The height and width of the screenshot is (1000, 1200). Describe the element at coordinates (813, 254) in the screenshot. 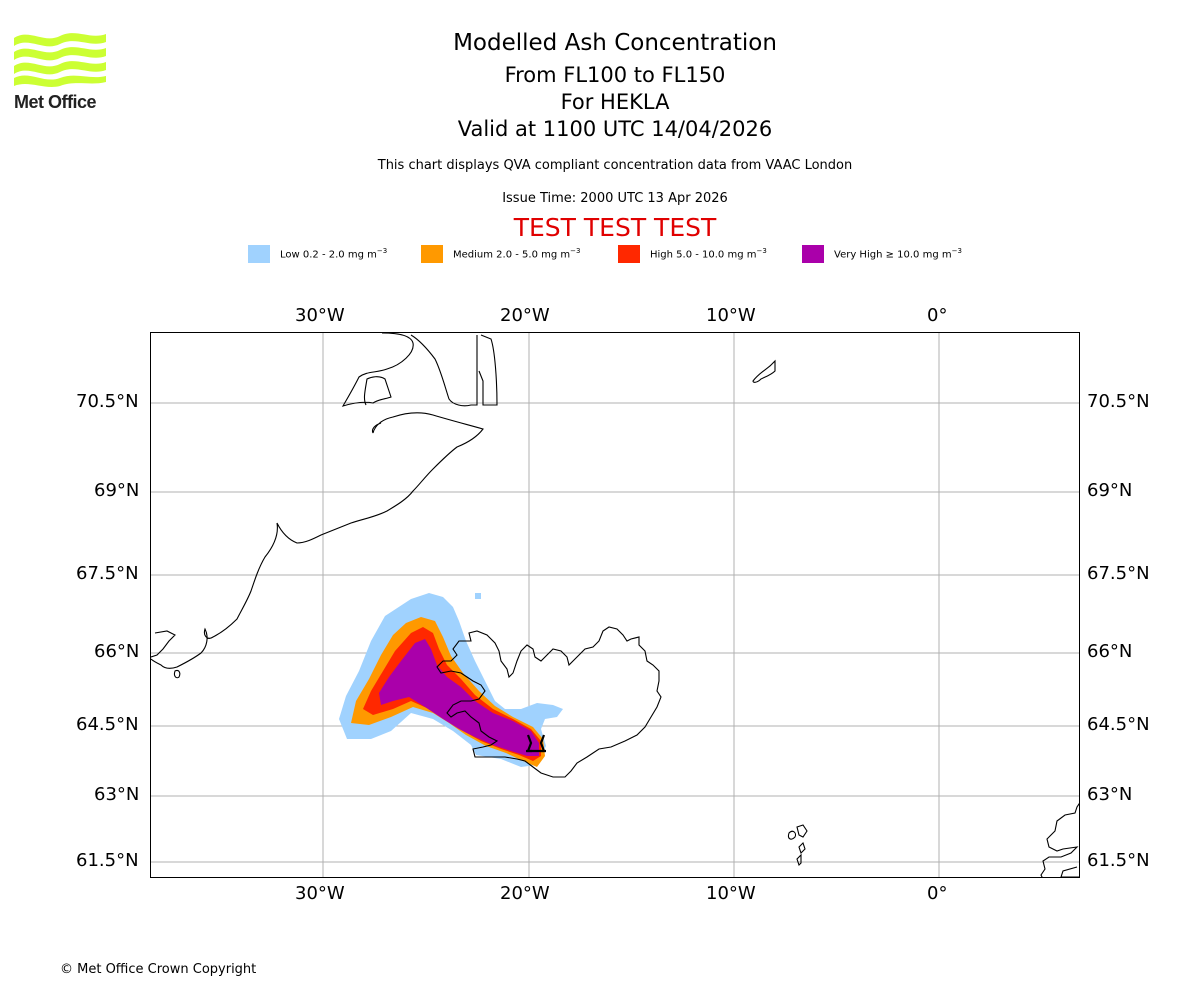

I see `legend-swatch-very-high` at that location.